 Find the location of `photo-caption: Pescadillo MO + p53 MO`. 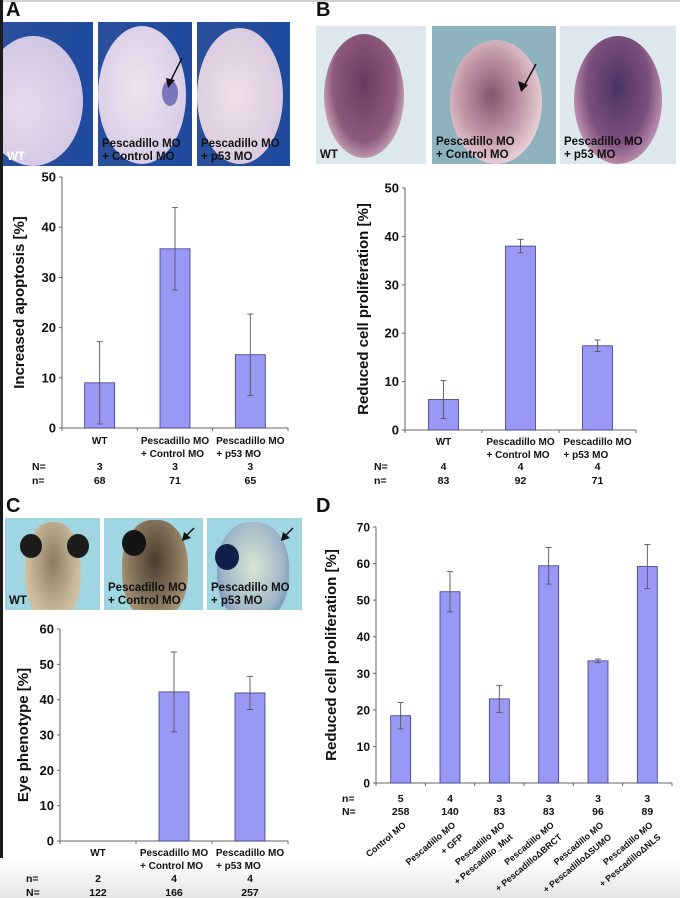

photo-caption: Pescadillo MO + p53 MO is located at coordinates (250, 594).